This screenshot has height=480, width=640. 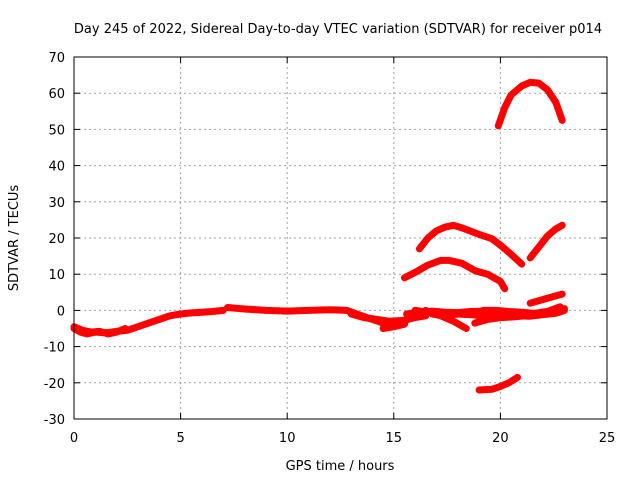 What do you see at coordinates (56, 239) in the screenshot?
I see `y-tick-label: 20` at bounding box center [56, 239].